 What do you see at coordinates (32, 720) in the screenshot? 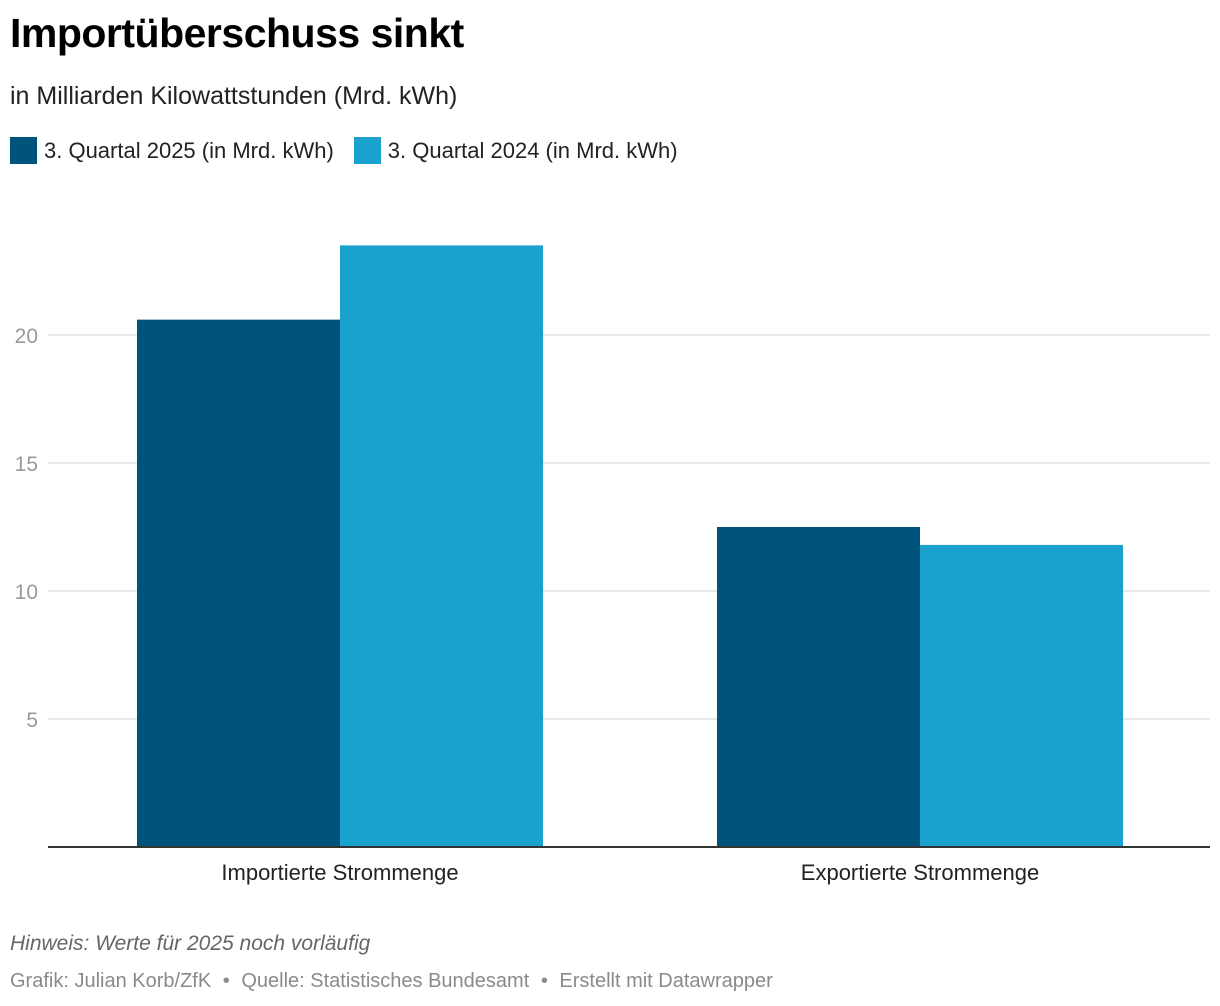
I see `y-tick-label: 5` at bounding box center [32, 720].